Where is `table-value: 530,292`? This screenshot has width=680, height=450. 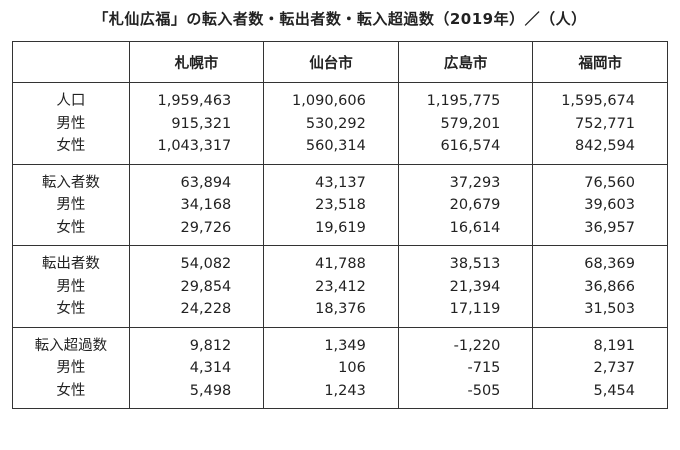 table-value: 530,292 is located at coordinates (335, 123).